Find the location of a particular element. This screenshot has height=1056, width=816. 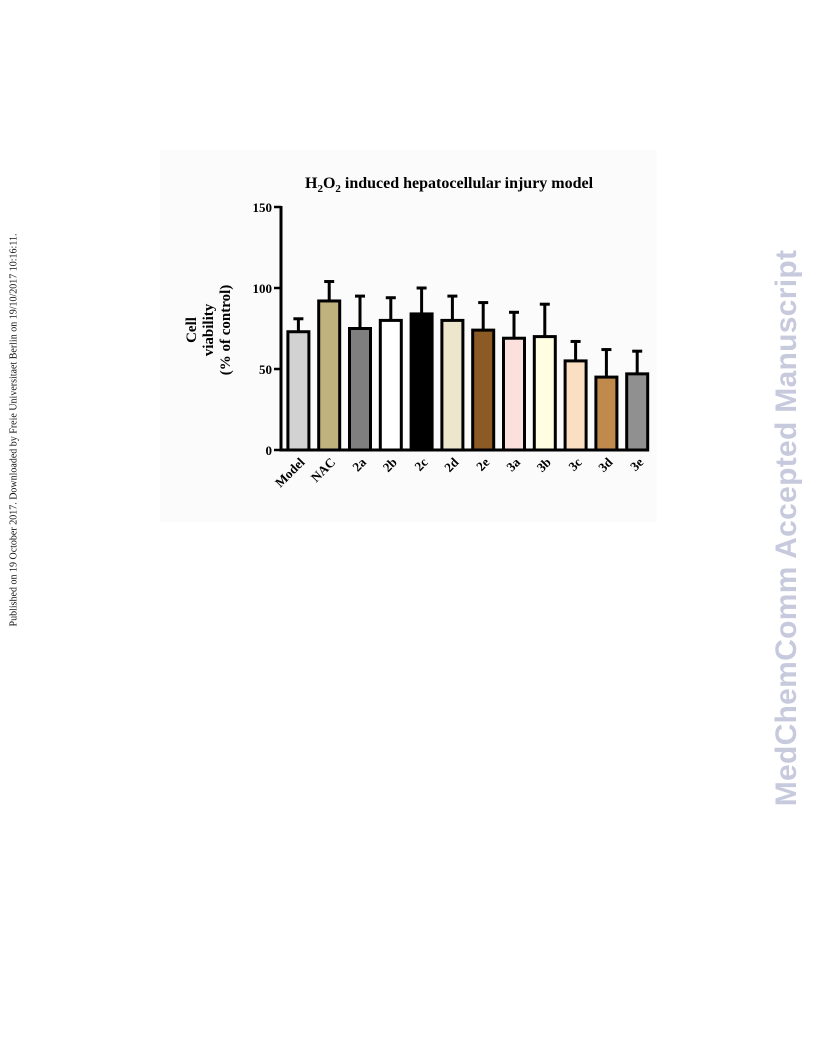

y-axis-label: Cell viability (% of control) is located at coordinates (209, 330).